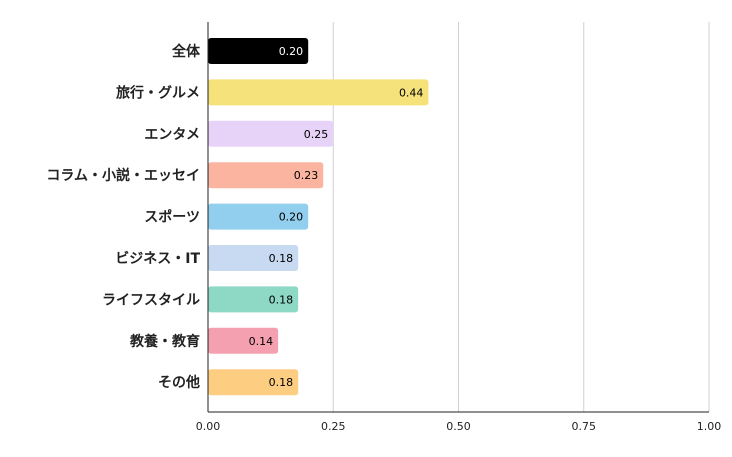  Describe the element at coordinates (123, 175) in the screenshot. I see `category-label: コラム・小説・エッセイ` at that location.